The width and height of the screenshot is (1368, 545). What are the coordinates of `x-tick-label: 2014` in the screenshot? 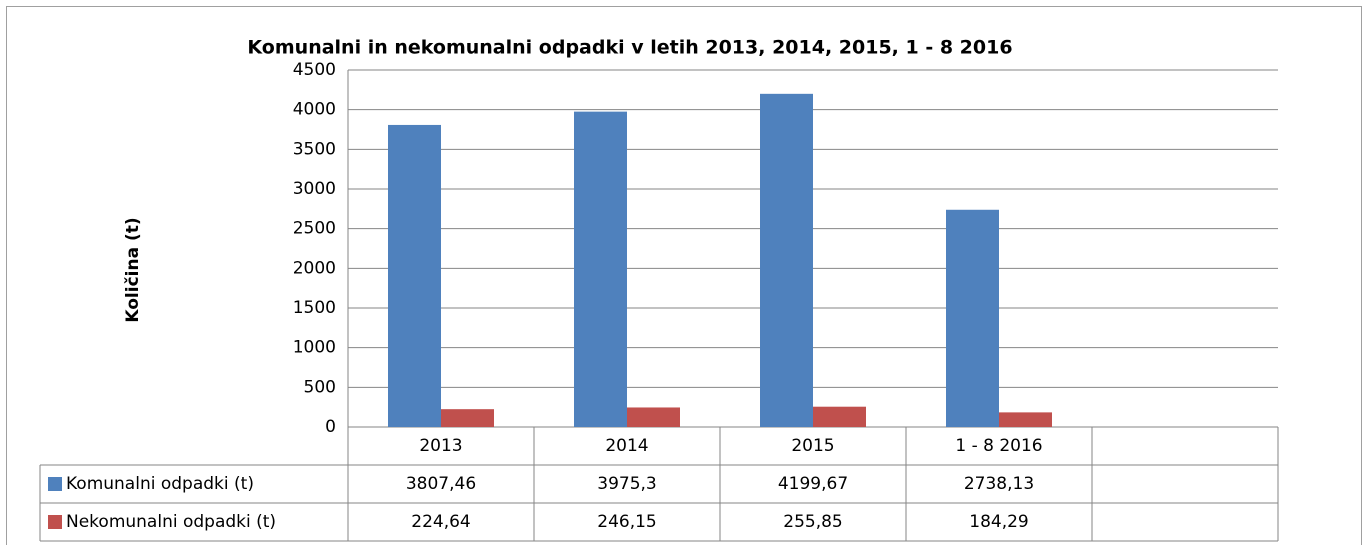 It's located at (626, 446).